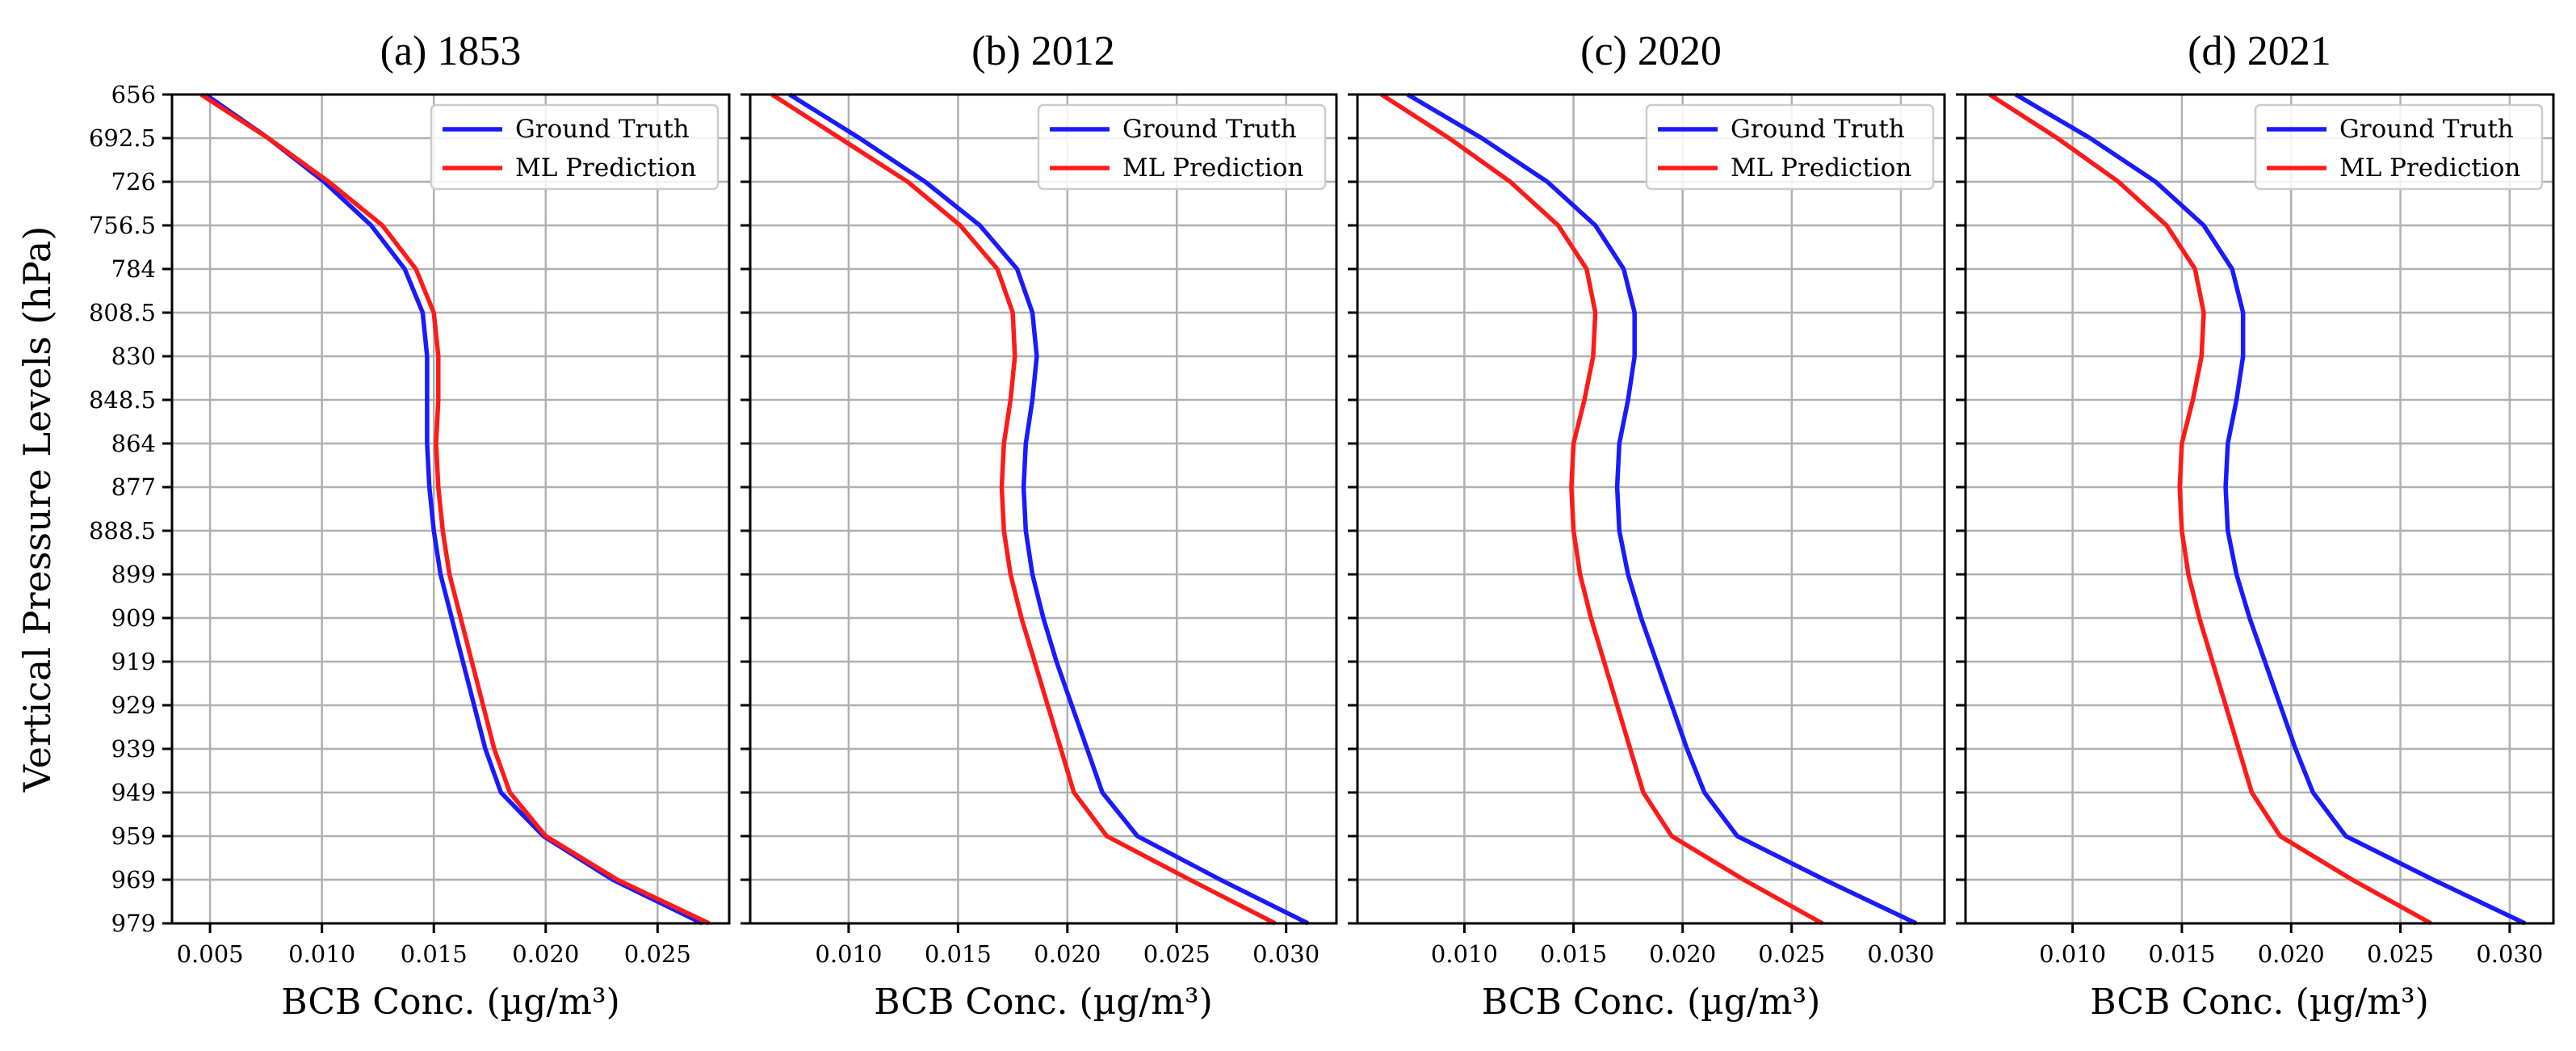 The image size is (2576, 1051). Describe the element at coordinates (2259, 51) in the screenshot. I see `panel-title: (d) 2021` at that location.